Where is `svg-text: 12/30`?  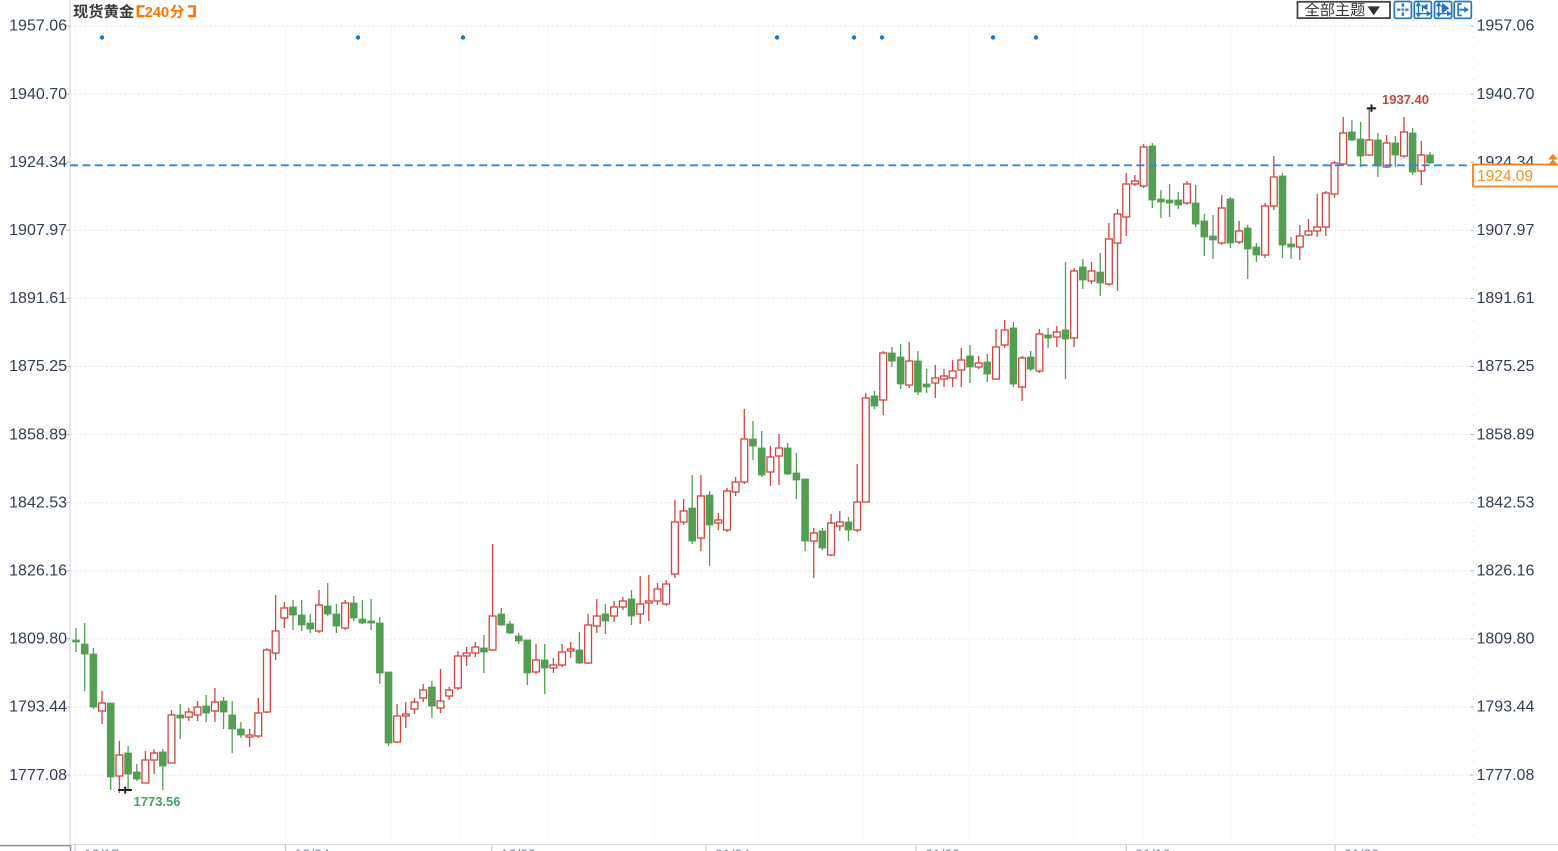
svg-text: 12/30 is located at coordinates (518, 848).